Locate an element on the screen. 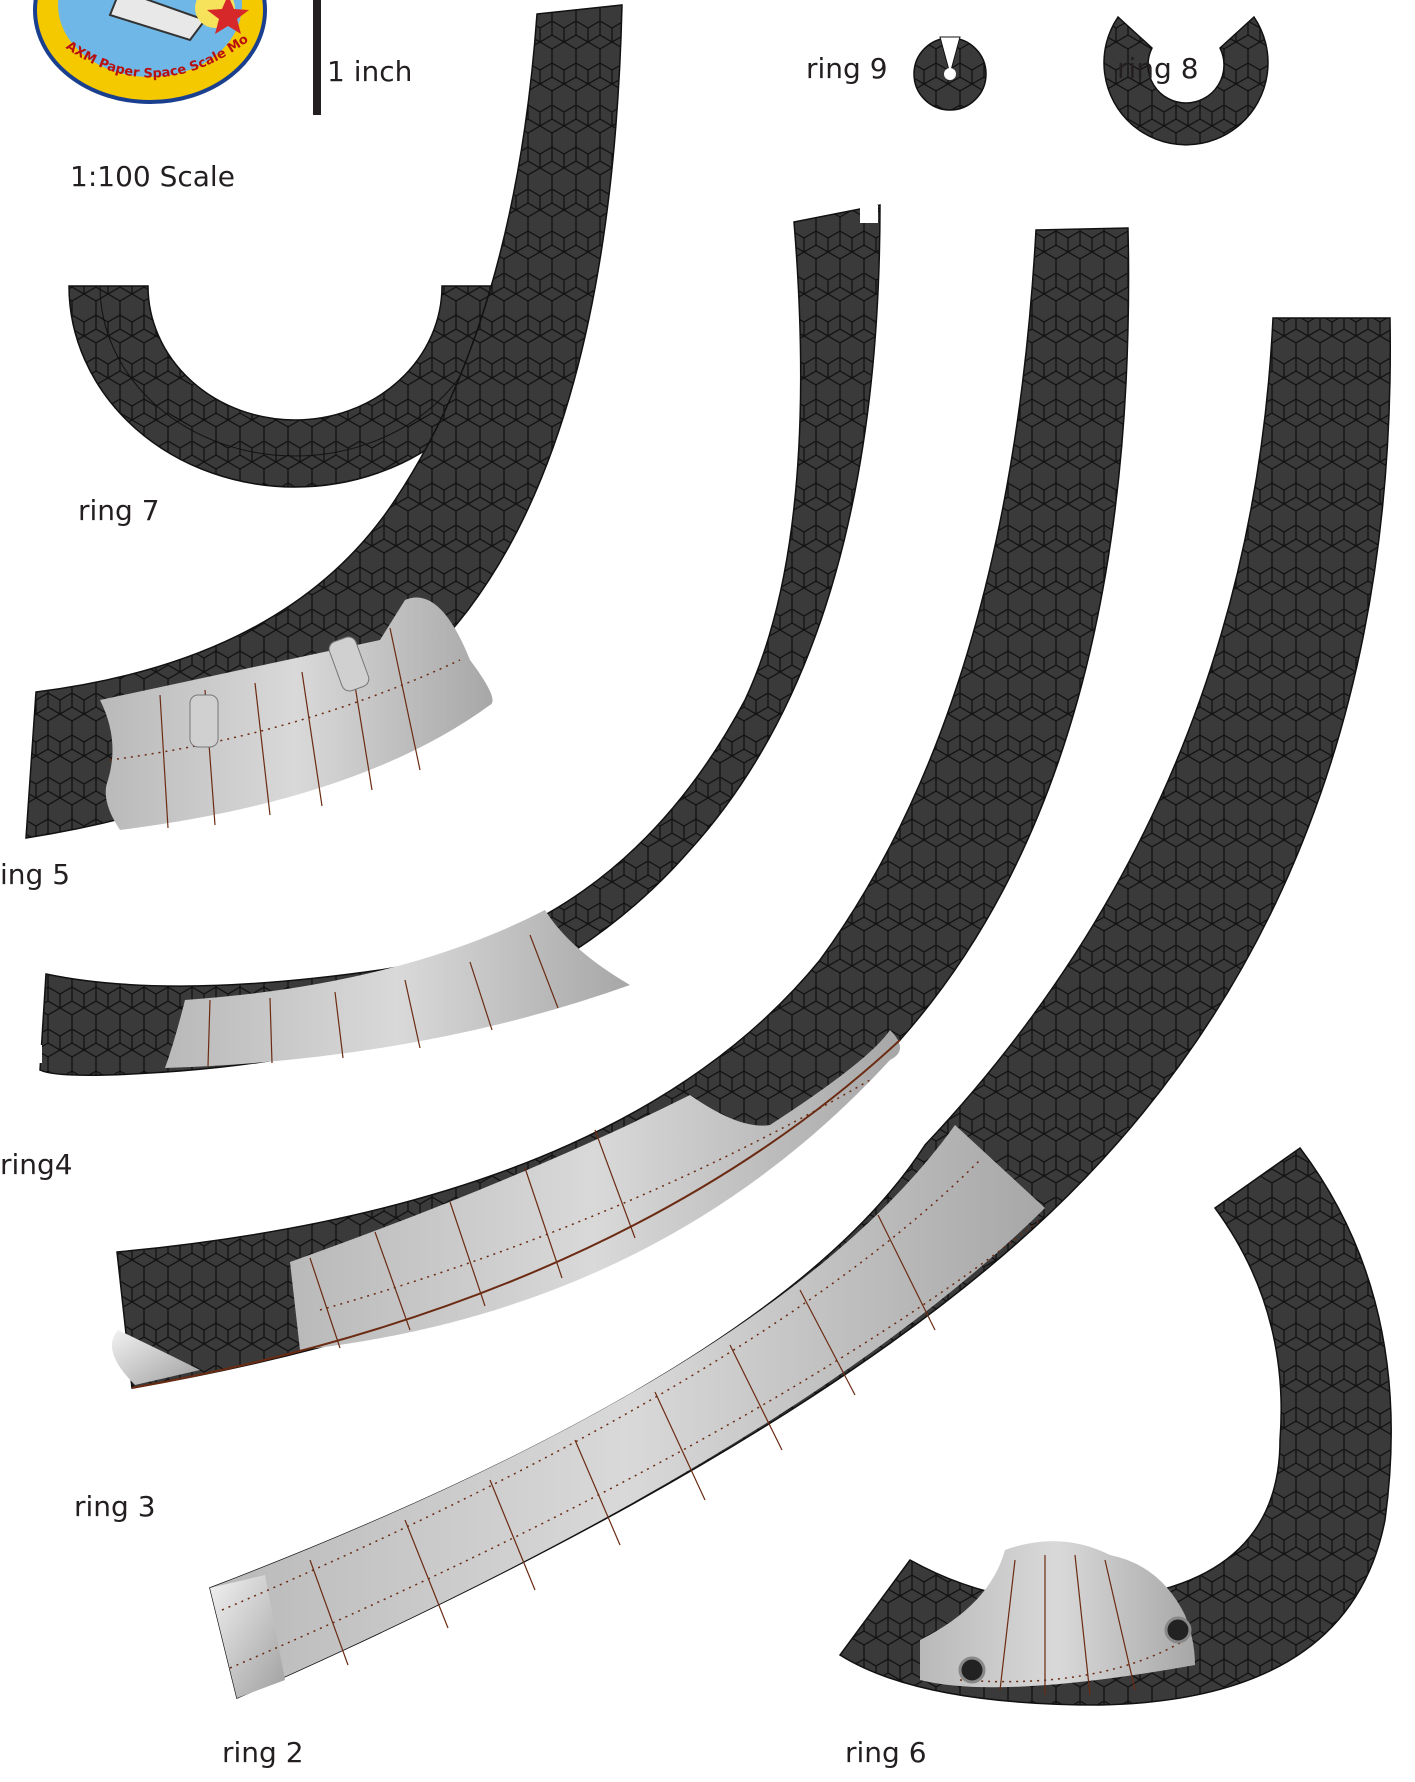 The height and width of the screenshot is (1782, 1415). scale-note: 1:100 Scale is located at coordinates (152, 176).